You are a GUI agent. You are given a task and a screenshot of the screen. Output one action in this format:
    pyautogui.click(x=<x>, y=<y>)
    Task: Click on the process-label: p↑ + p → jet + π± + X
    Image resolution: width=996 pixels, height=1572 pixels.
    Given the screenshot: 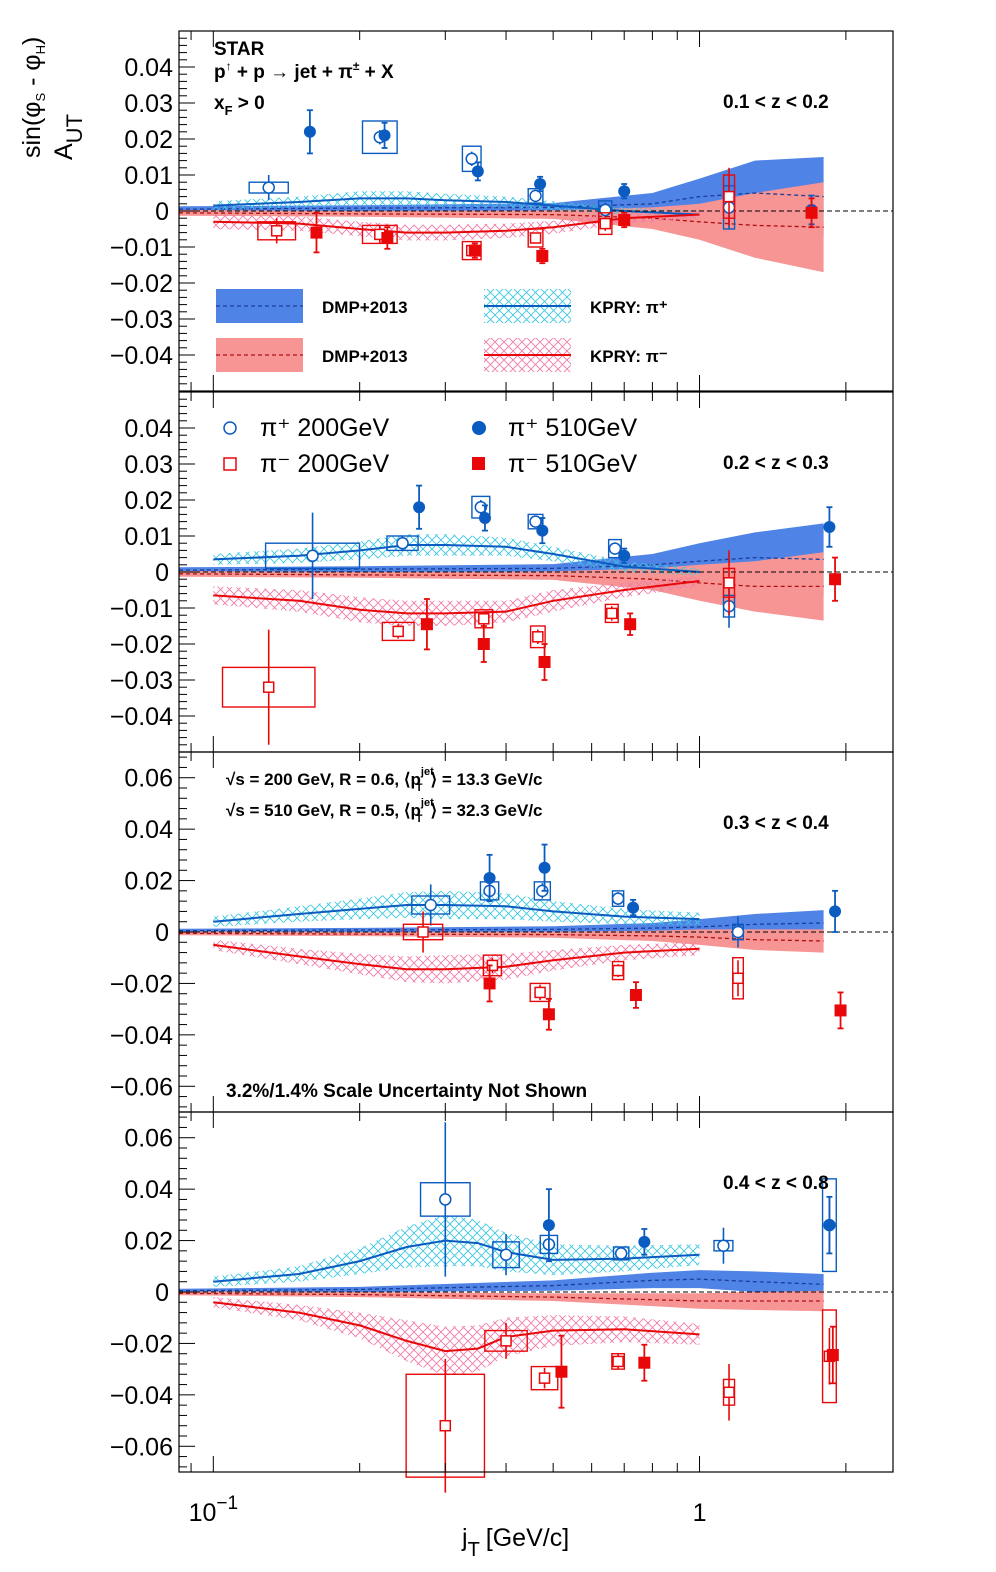 What is the action you would take?
    pyautogui.click(x=304, y=71)
    